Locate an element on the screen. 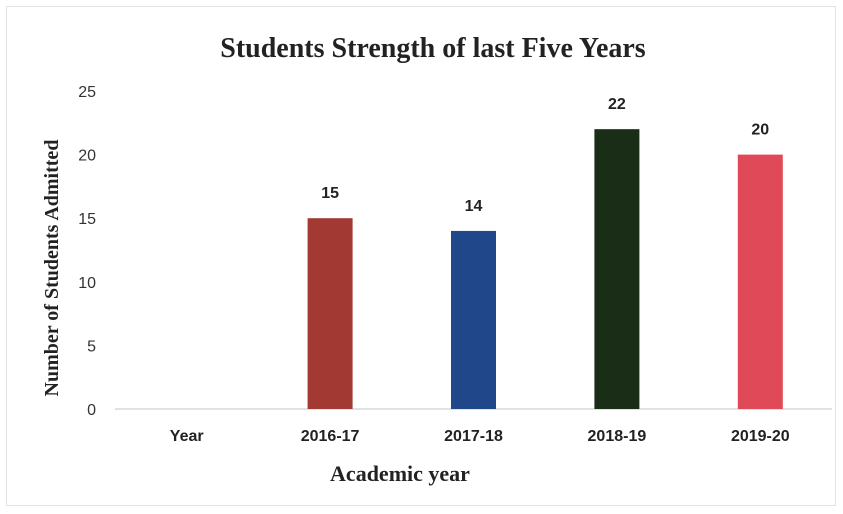 Image resolution: width=843 pixels, height=514 pixels. data-label-2016-17: 15 is located at coordinates (330, 193).